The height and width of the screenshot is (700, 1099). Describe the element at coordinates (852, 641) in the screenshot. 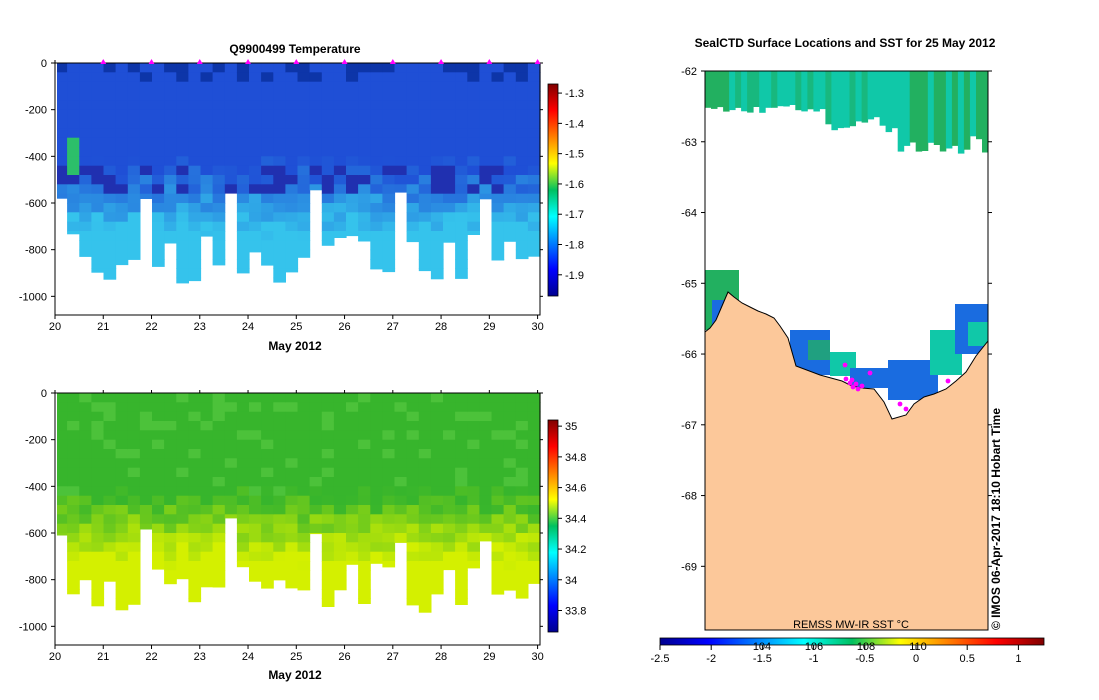

I see `sst-colorbar` at that location.